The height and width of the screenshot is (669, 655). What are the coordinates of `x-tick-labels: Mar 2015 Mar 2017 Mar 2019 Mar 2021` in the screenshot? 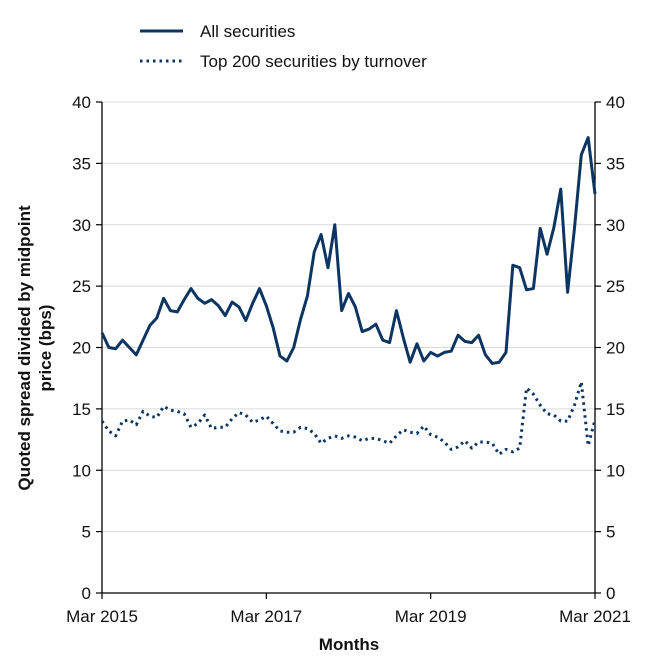 It's located at (348, 609).